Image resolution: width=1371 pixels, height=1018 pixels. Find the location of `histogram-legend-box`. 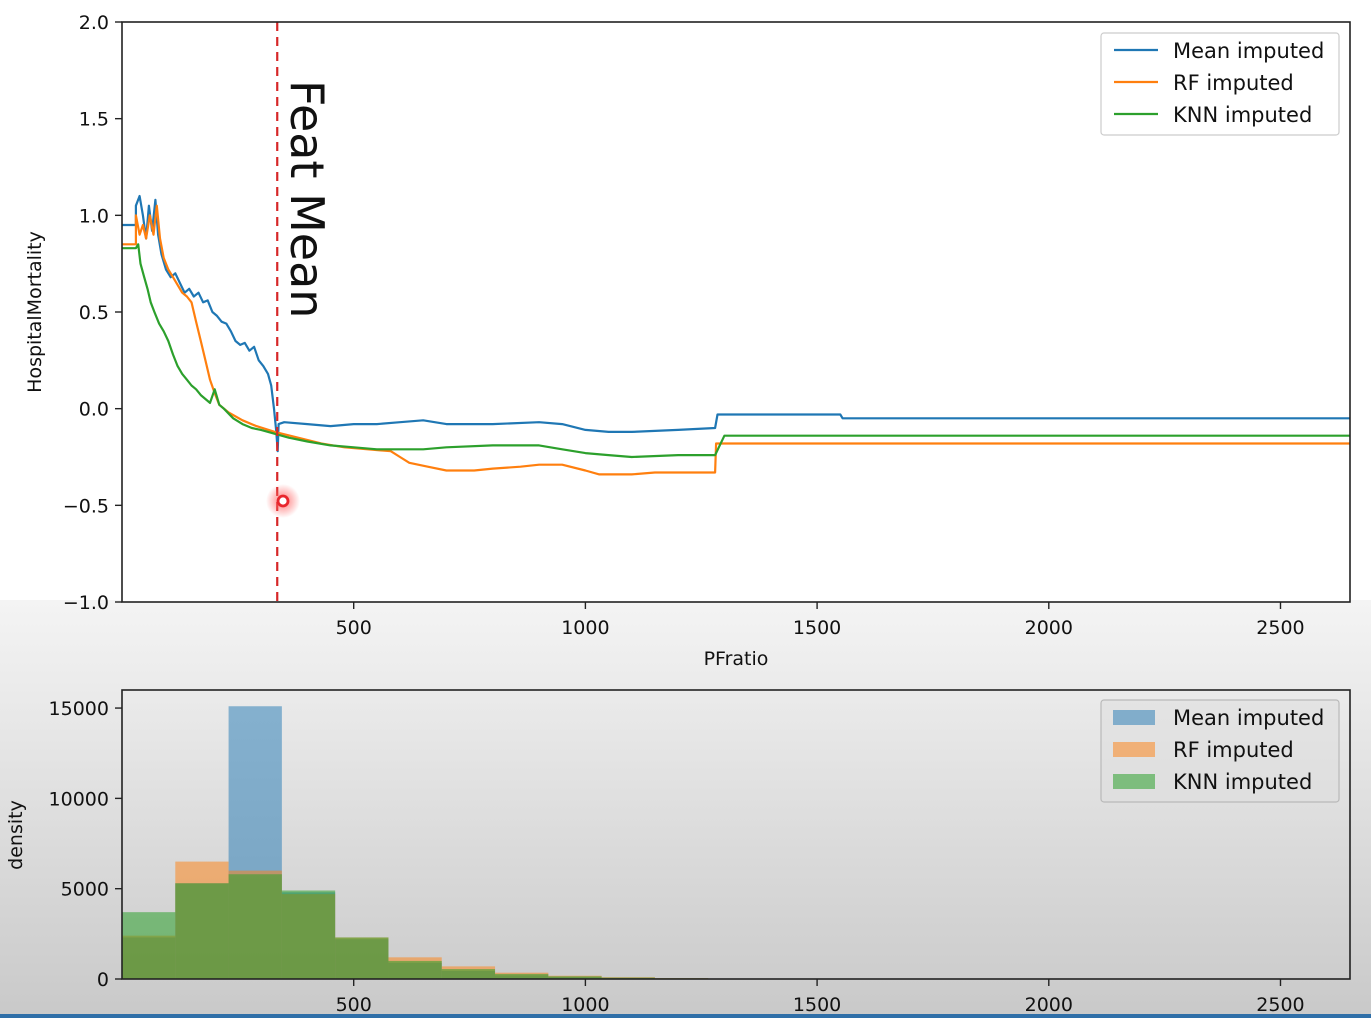

histogram-legend-box is located at coordinates (1220, 751).